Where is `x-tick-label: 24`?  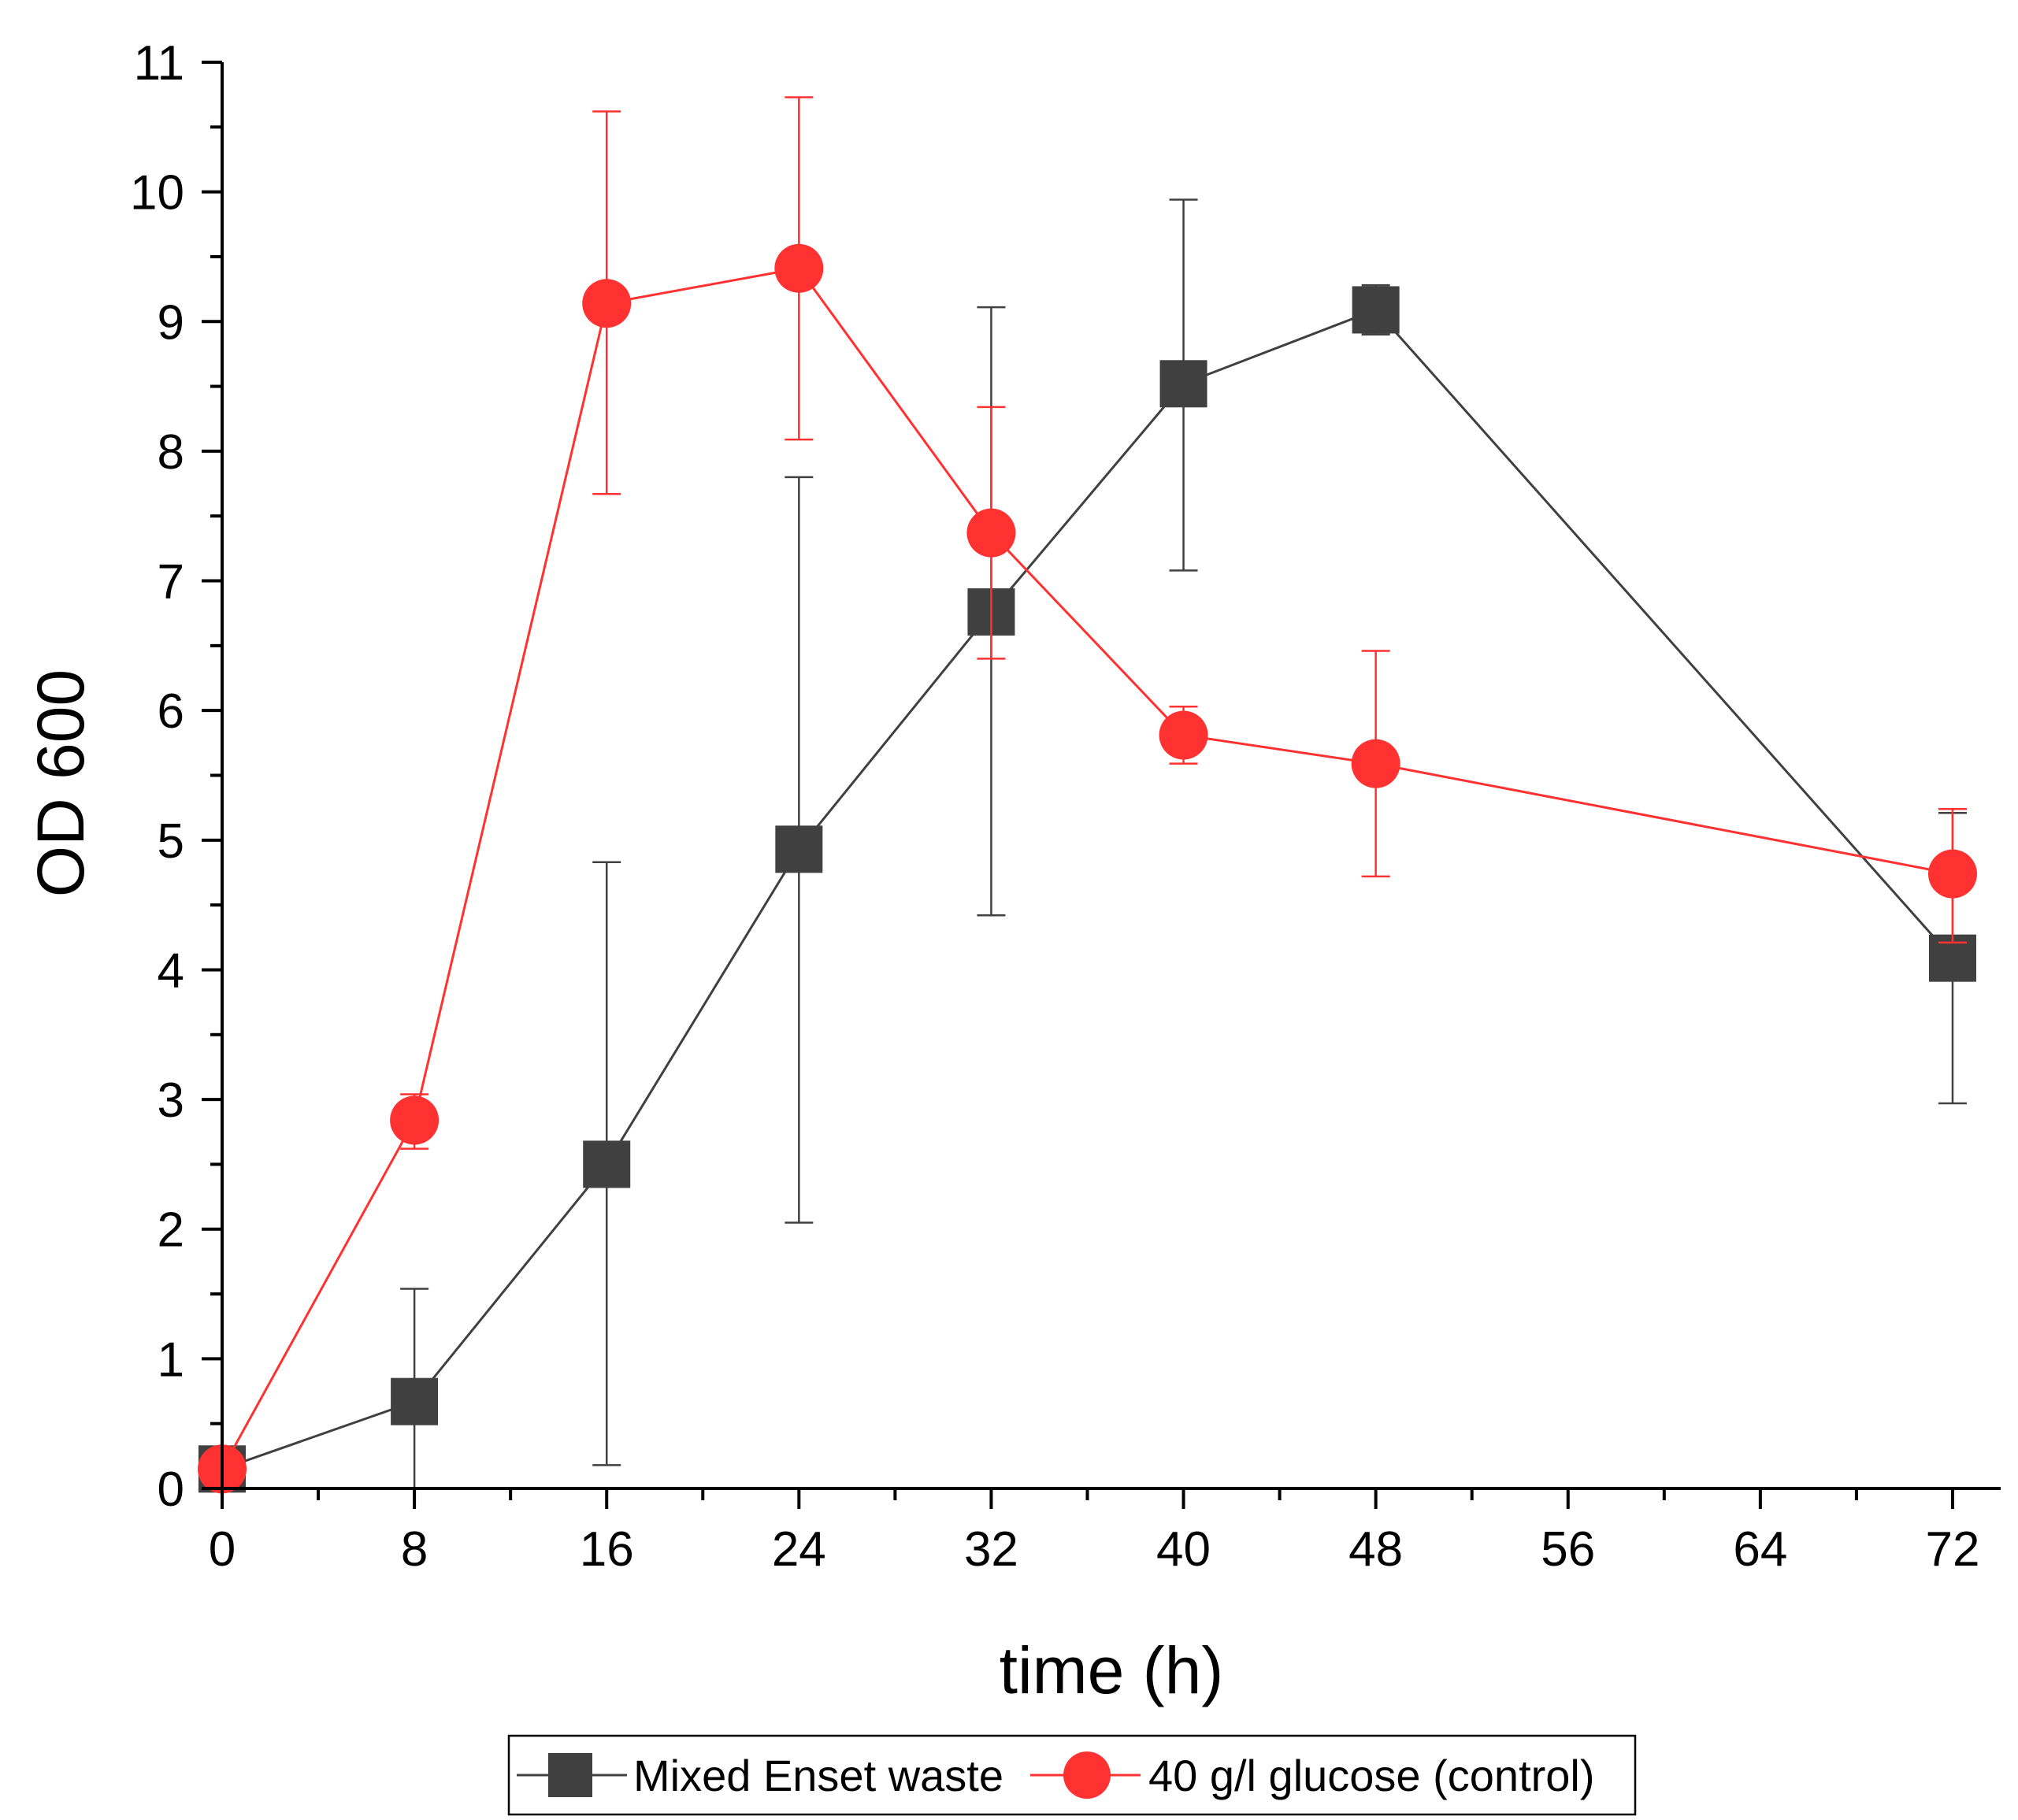 x-tick-label: 24 is located at coordinates (799, 1549).